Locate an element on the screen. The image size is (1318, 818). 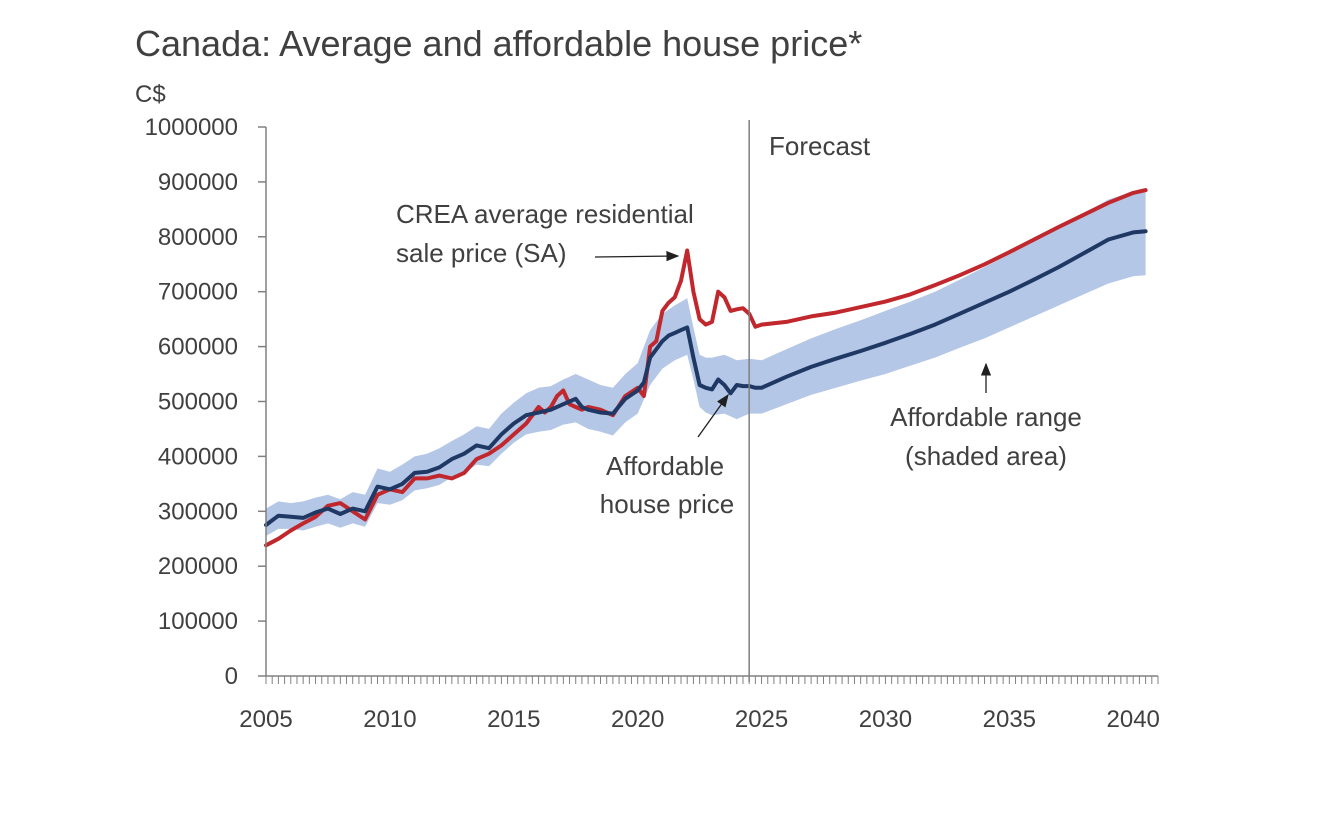
x-tick-label: 2040 is located at coordinates (1133, 719).